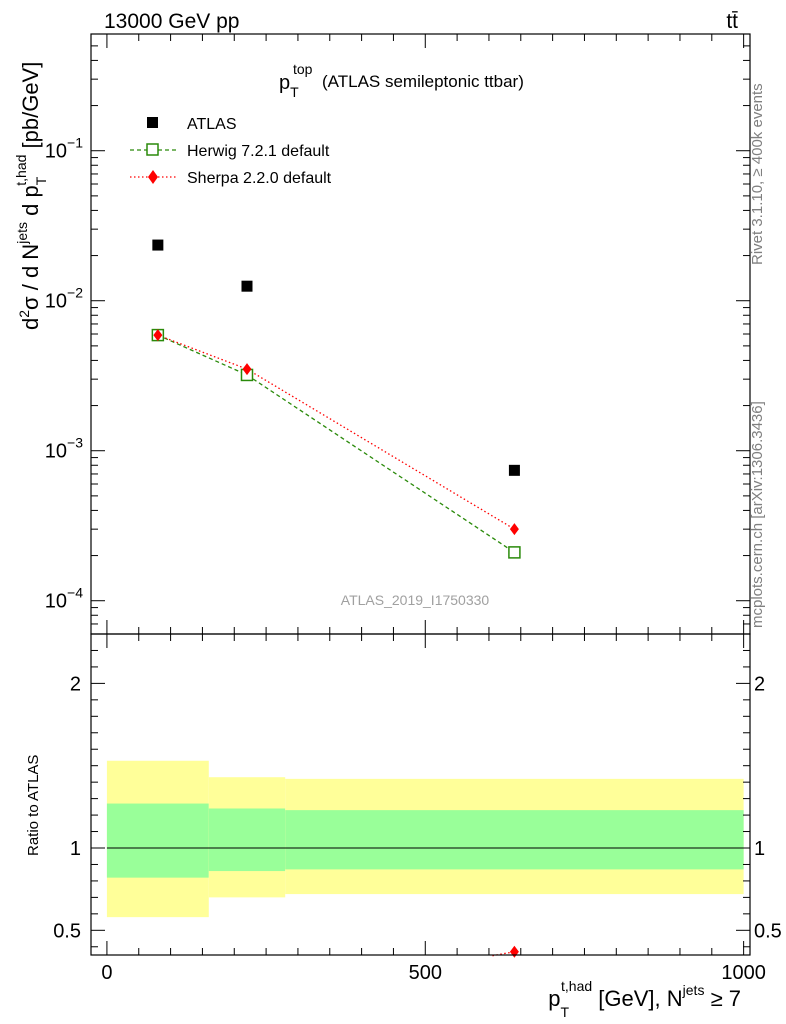  I want to click on svg-text:d2σ / d Njets d pTt,had [pb/Ge: d2σ / d Njets d pTt,had [pb/GeV], so click(31, 196).